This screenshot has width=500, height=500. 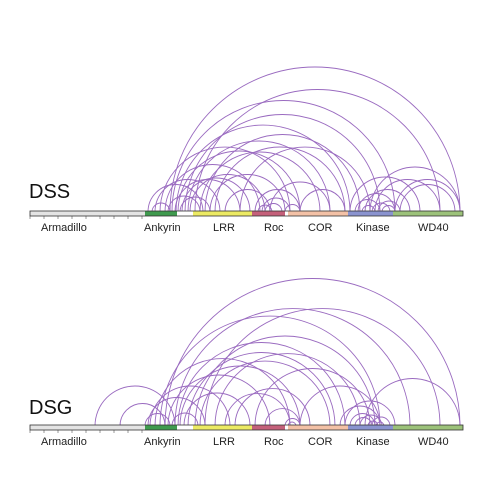 What do you see at coordinates (49, 192) in the screenshot?
I see `panel-label-dss: DSS` at bounding box center [49, 192].